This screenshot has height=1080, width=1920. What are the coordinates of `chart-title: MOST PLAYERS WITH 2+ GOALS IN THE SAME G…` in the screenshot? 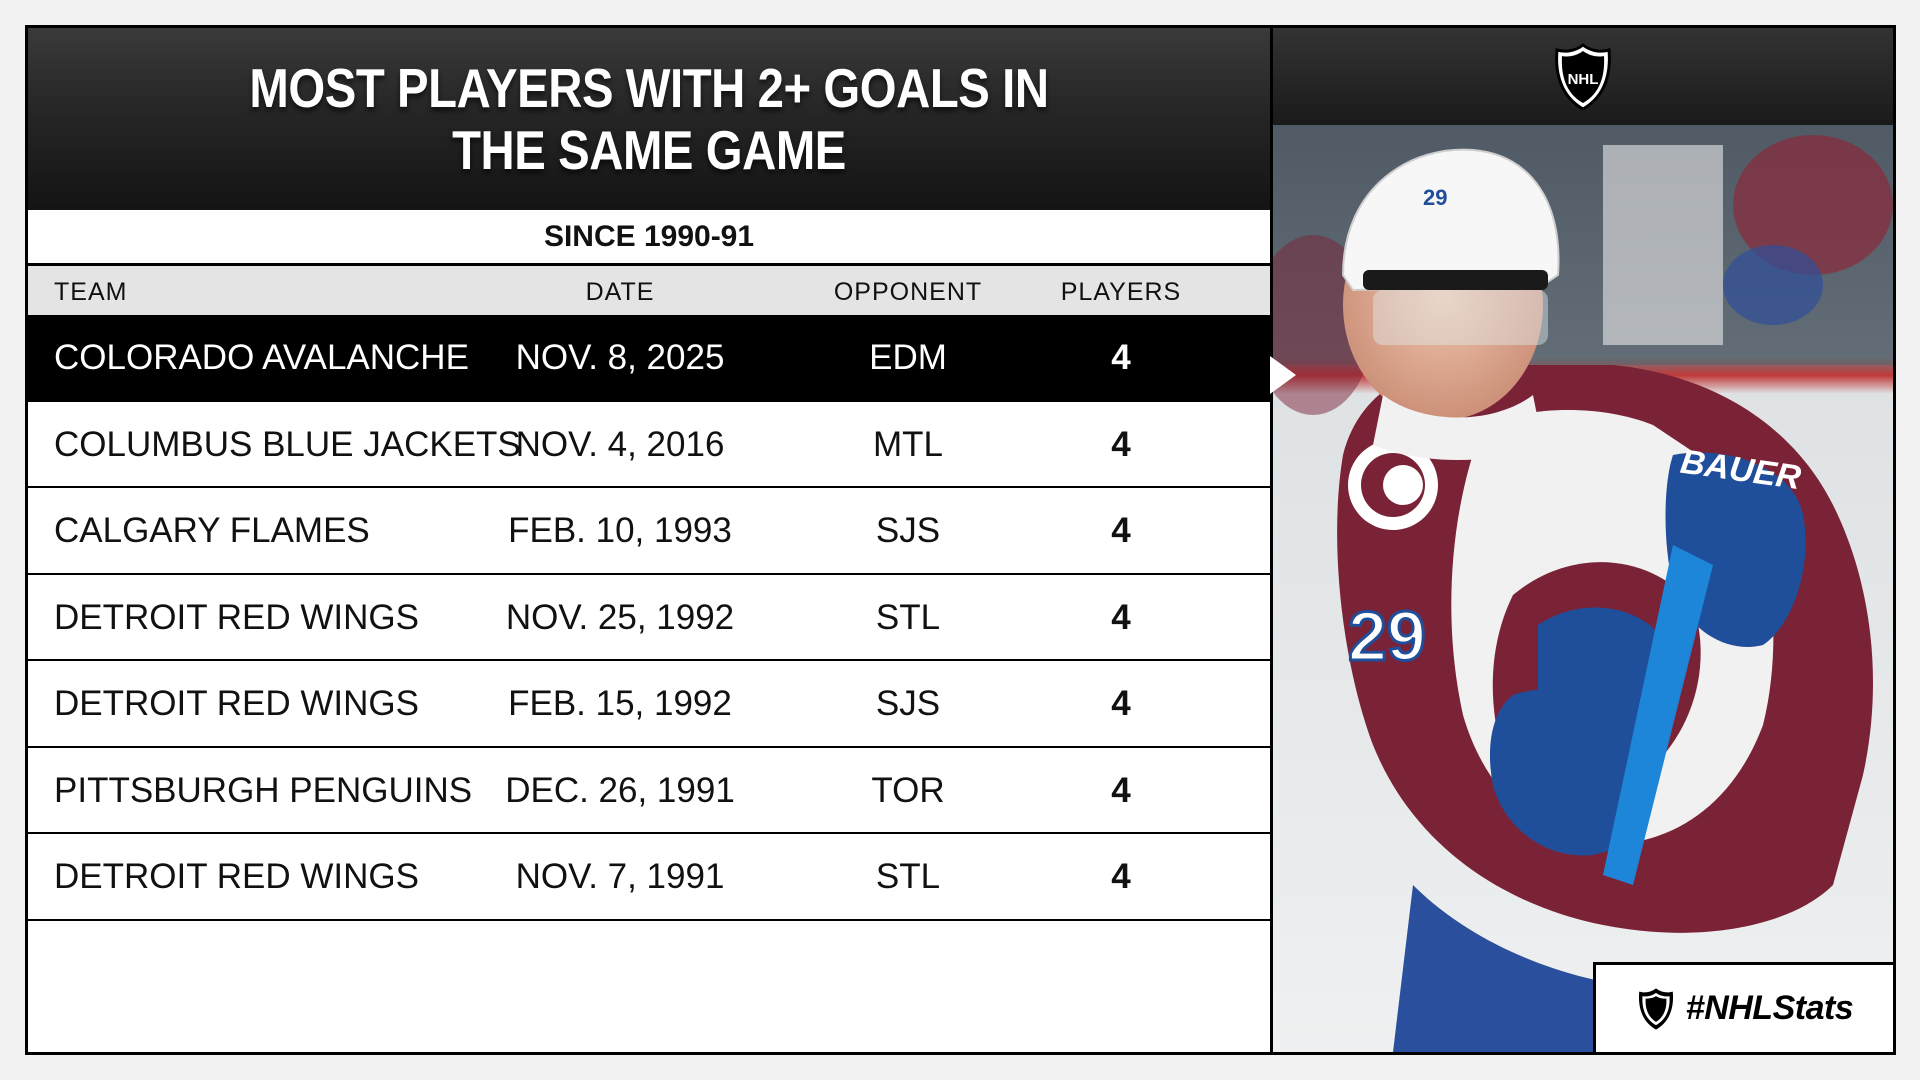 It's located at (649, 119).